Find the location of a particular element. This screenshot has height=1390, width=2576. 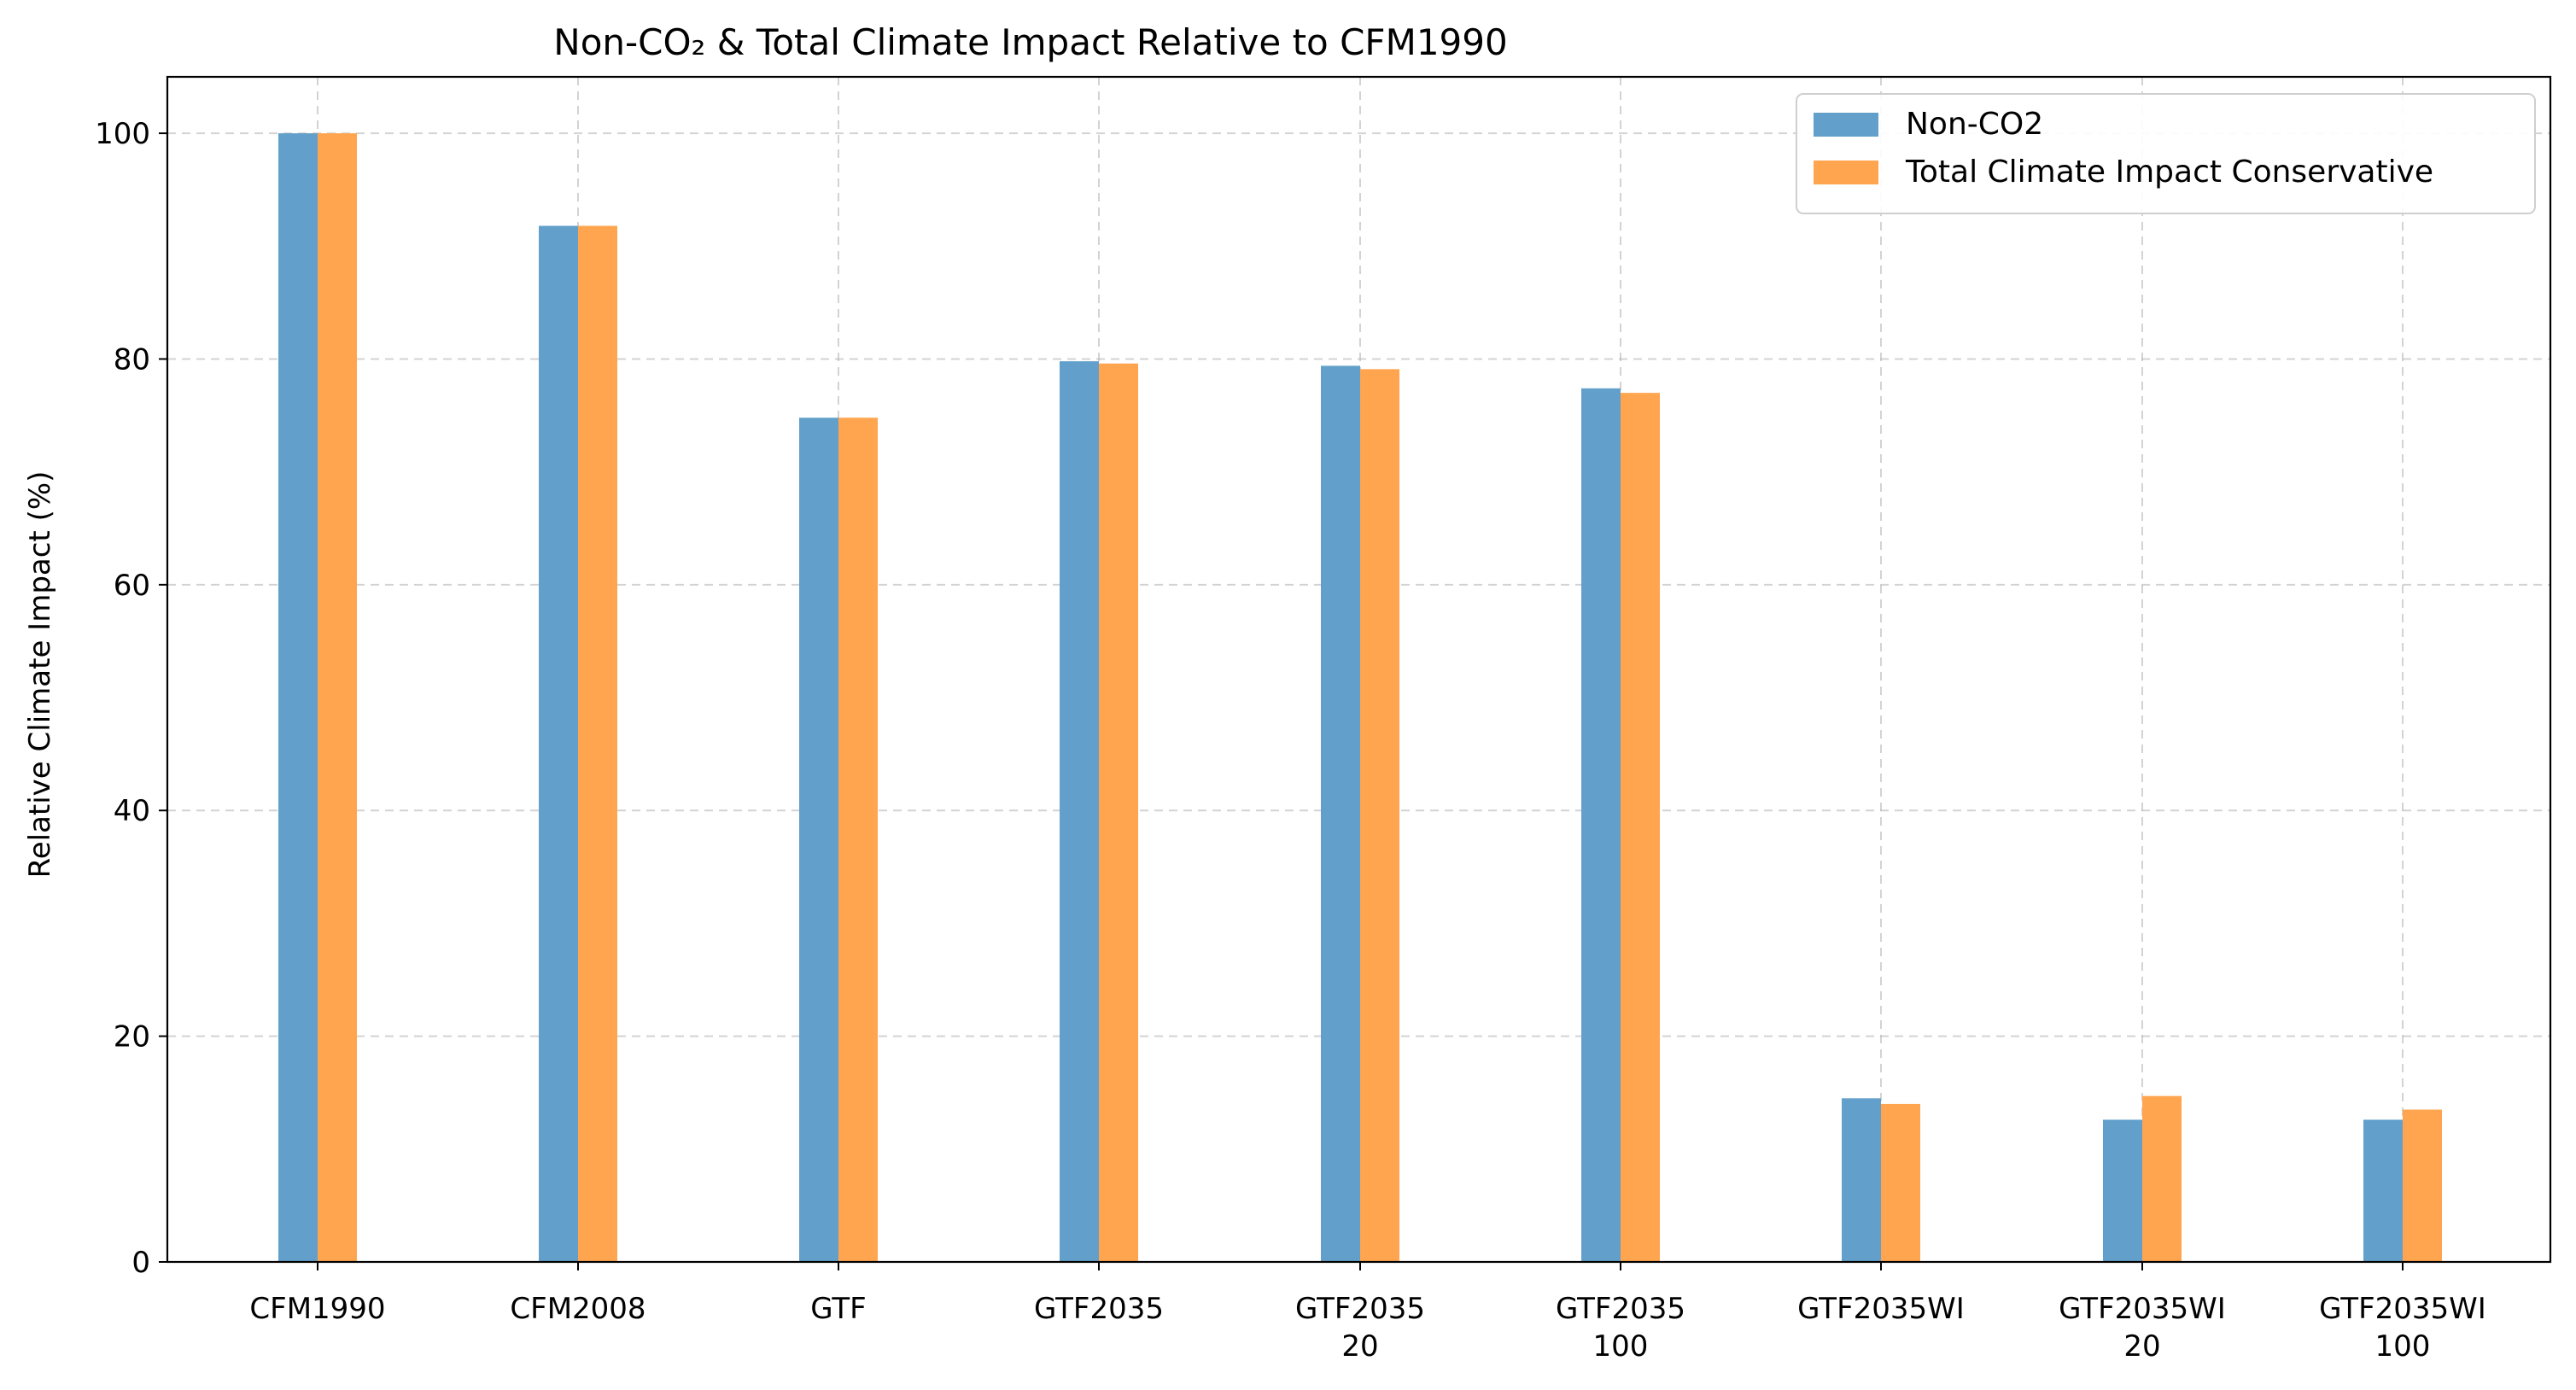

x-tick-label: GTF is located at coordinates (838, 1309).